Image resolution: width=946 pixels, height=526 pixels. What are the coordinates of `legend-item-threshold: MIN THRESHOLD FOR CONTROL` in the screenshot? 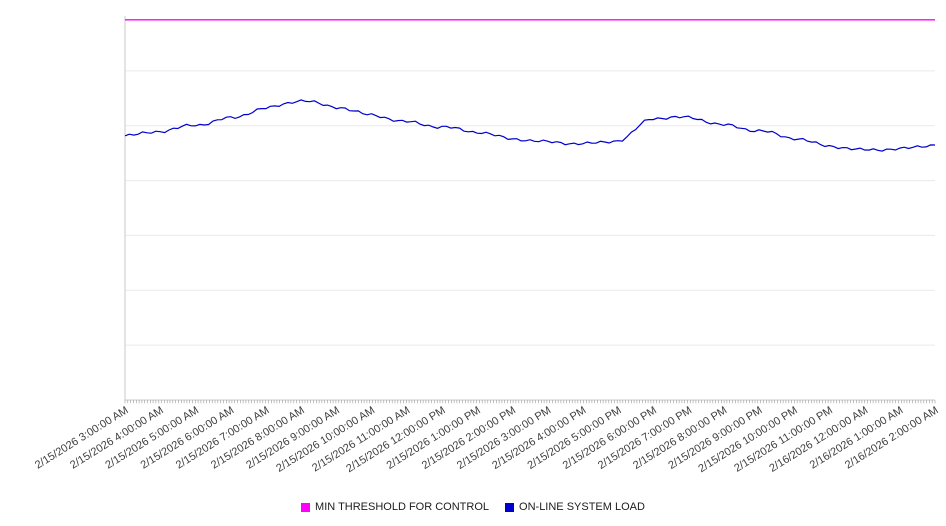 It's located at (395, 507).